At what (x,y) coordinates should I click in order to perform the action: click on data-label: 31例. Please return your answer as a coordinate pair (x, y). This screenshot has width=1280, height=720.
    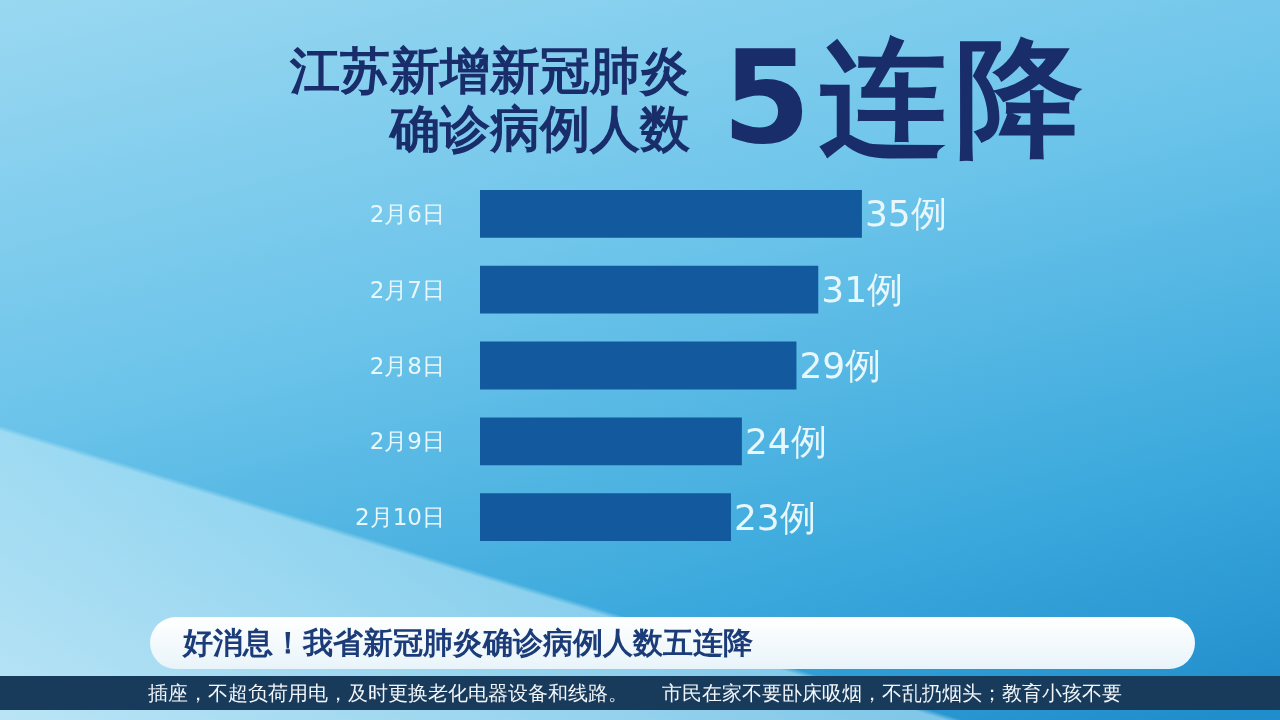
    Looking at the image, I should click on (862, 290).